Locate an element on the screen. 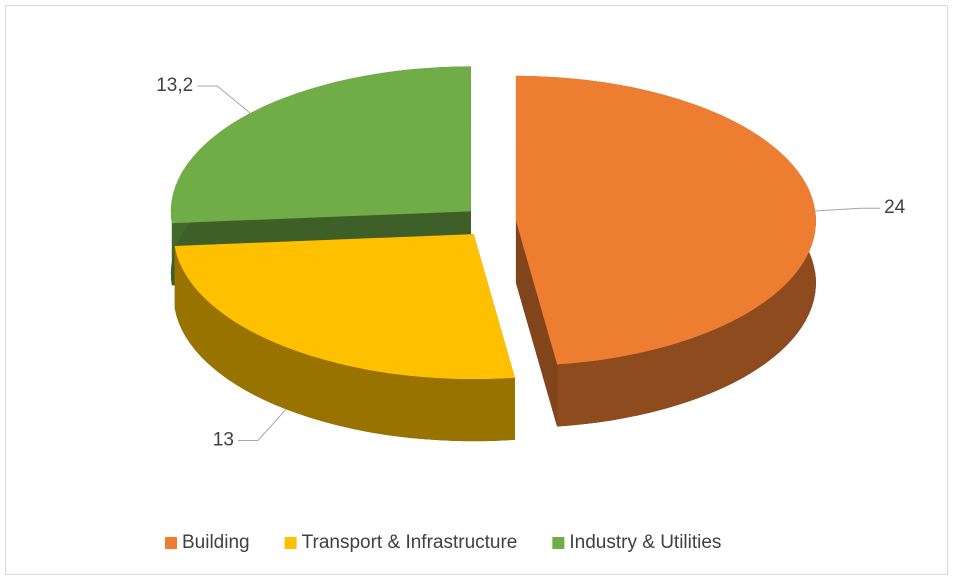  legend-label: Transport & Infrastructure is located at coordinates (410, 542).